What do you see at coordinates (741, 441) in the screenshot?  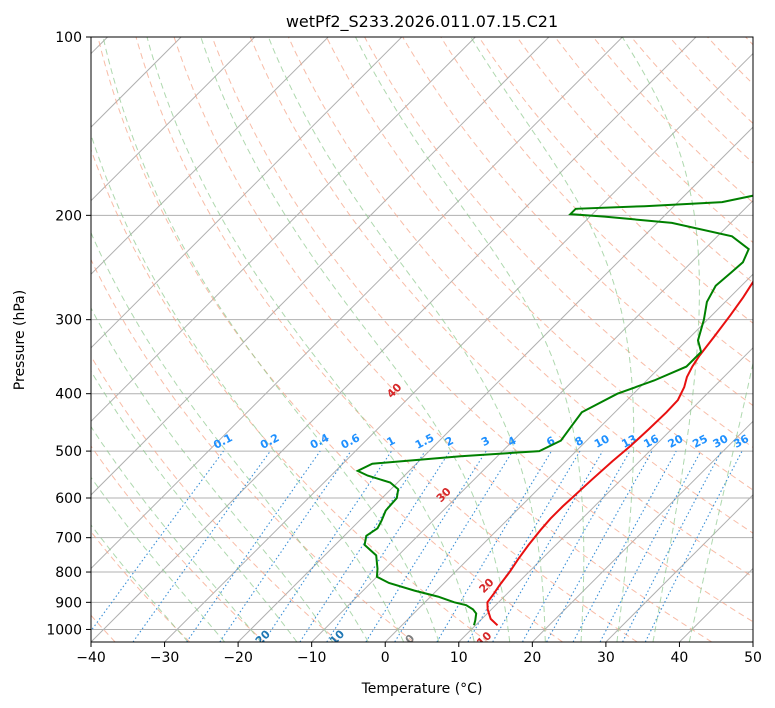 I see `mixing-ratio-label: 36` at bounding box center [741, 441].